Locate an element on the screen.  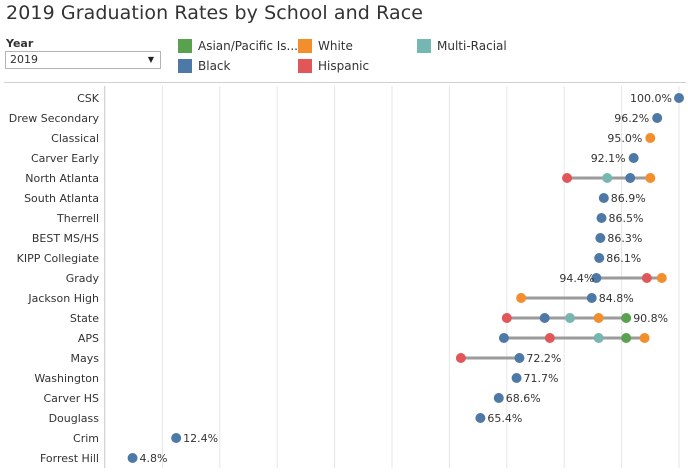
y-tick-label: North Atlanta is located at coordinates (62, 178).